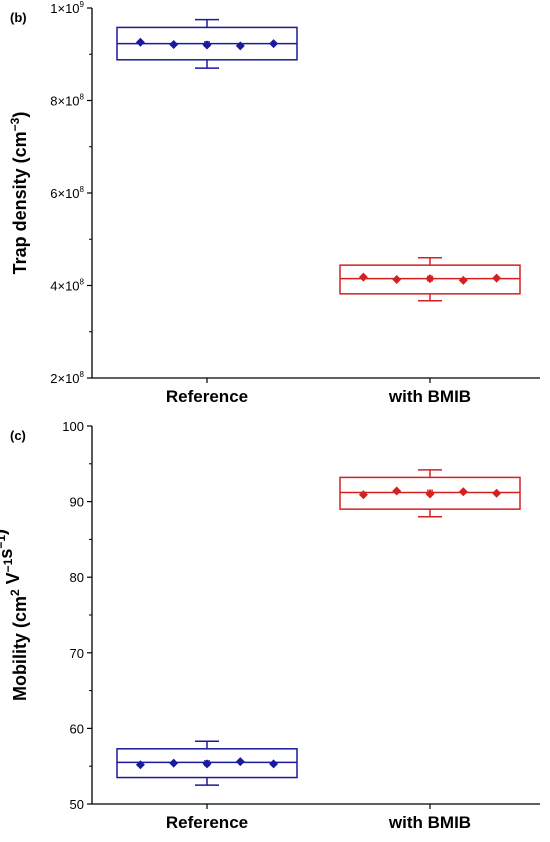  What do you see at coordinates (67, 101) in the screenshot?
I see `y-tick-label: 8×10⁸` at bounding box center [67, 101].